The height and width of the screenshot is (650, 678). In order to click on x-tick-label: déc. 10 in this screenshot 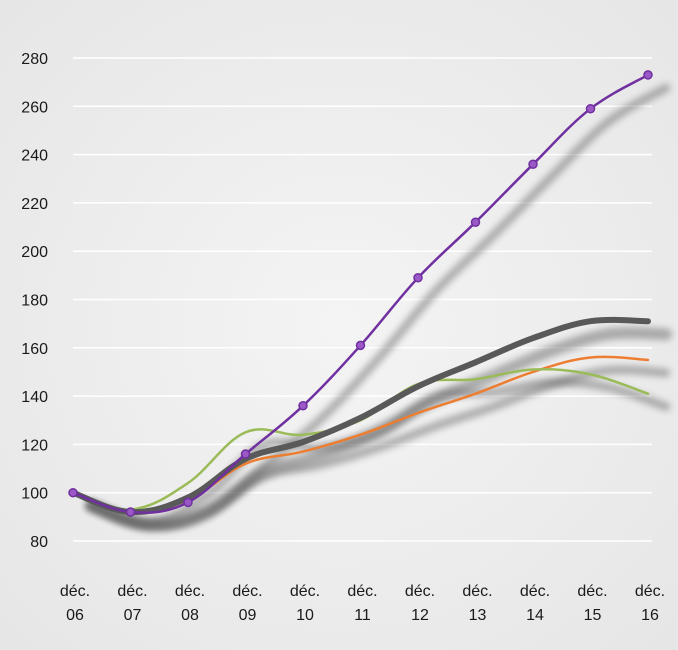, I will do `click(305, 603)`.